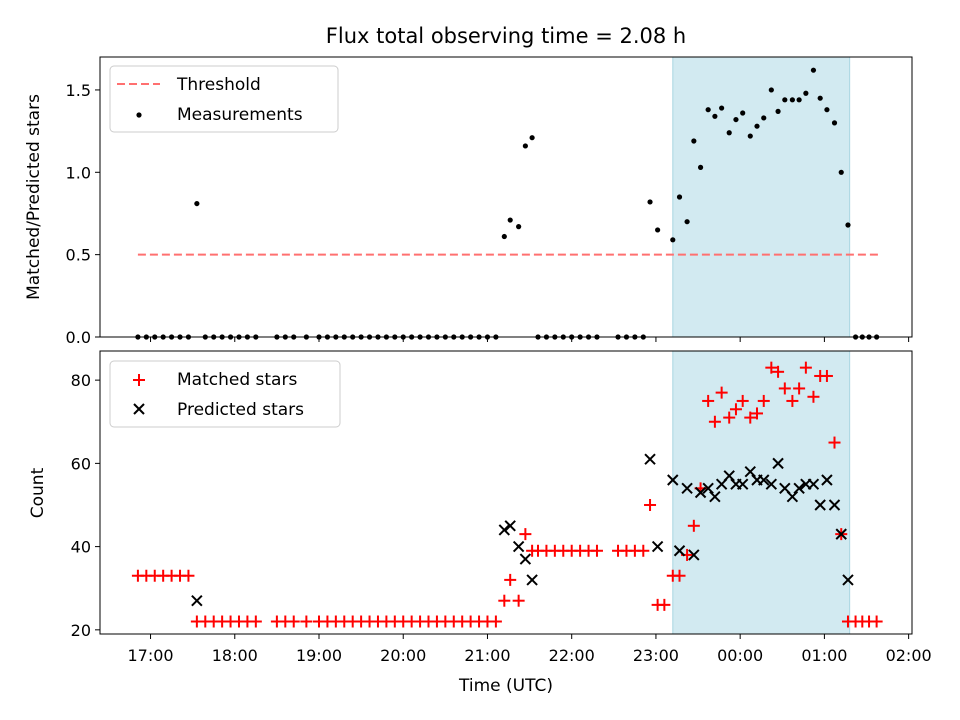  Describe the element at coordinates (761, 492) in the screenshot. I see `bottom-shaded-interval` at that location.